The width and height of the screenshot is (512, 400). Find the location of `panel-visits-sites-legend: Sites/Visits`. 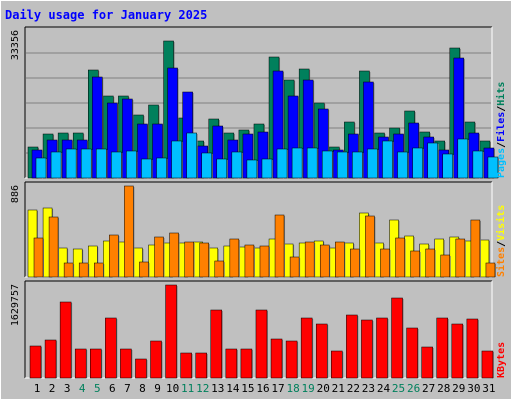

panel-visits-sites-legend: Sites/Visits is located at coordinates (501, 241).